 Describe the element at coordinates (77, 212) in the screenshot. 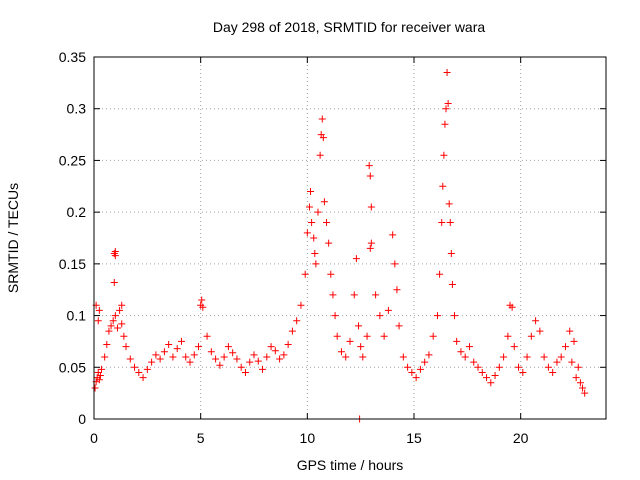

I see `y-tick-label: 0.2` at that location.